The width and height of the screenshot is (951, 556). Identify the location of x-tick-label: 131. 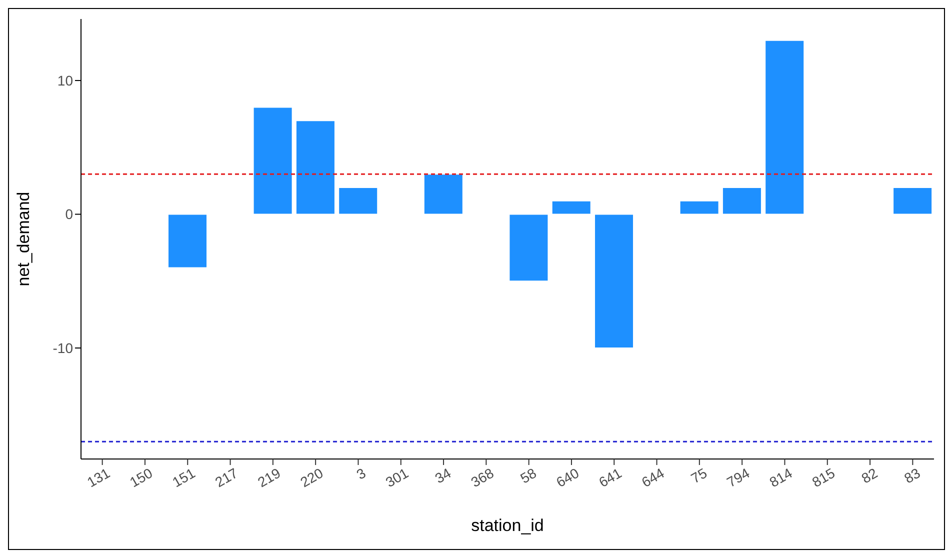
(98, 477).